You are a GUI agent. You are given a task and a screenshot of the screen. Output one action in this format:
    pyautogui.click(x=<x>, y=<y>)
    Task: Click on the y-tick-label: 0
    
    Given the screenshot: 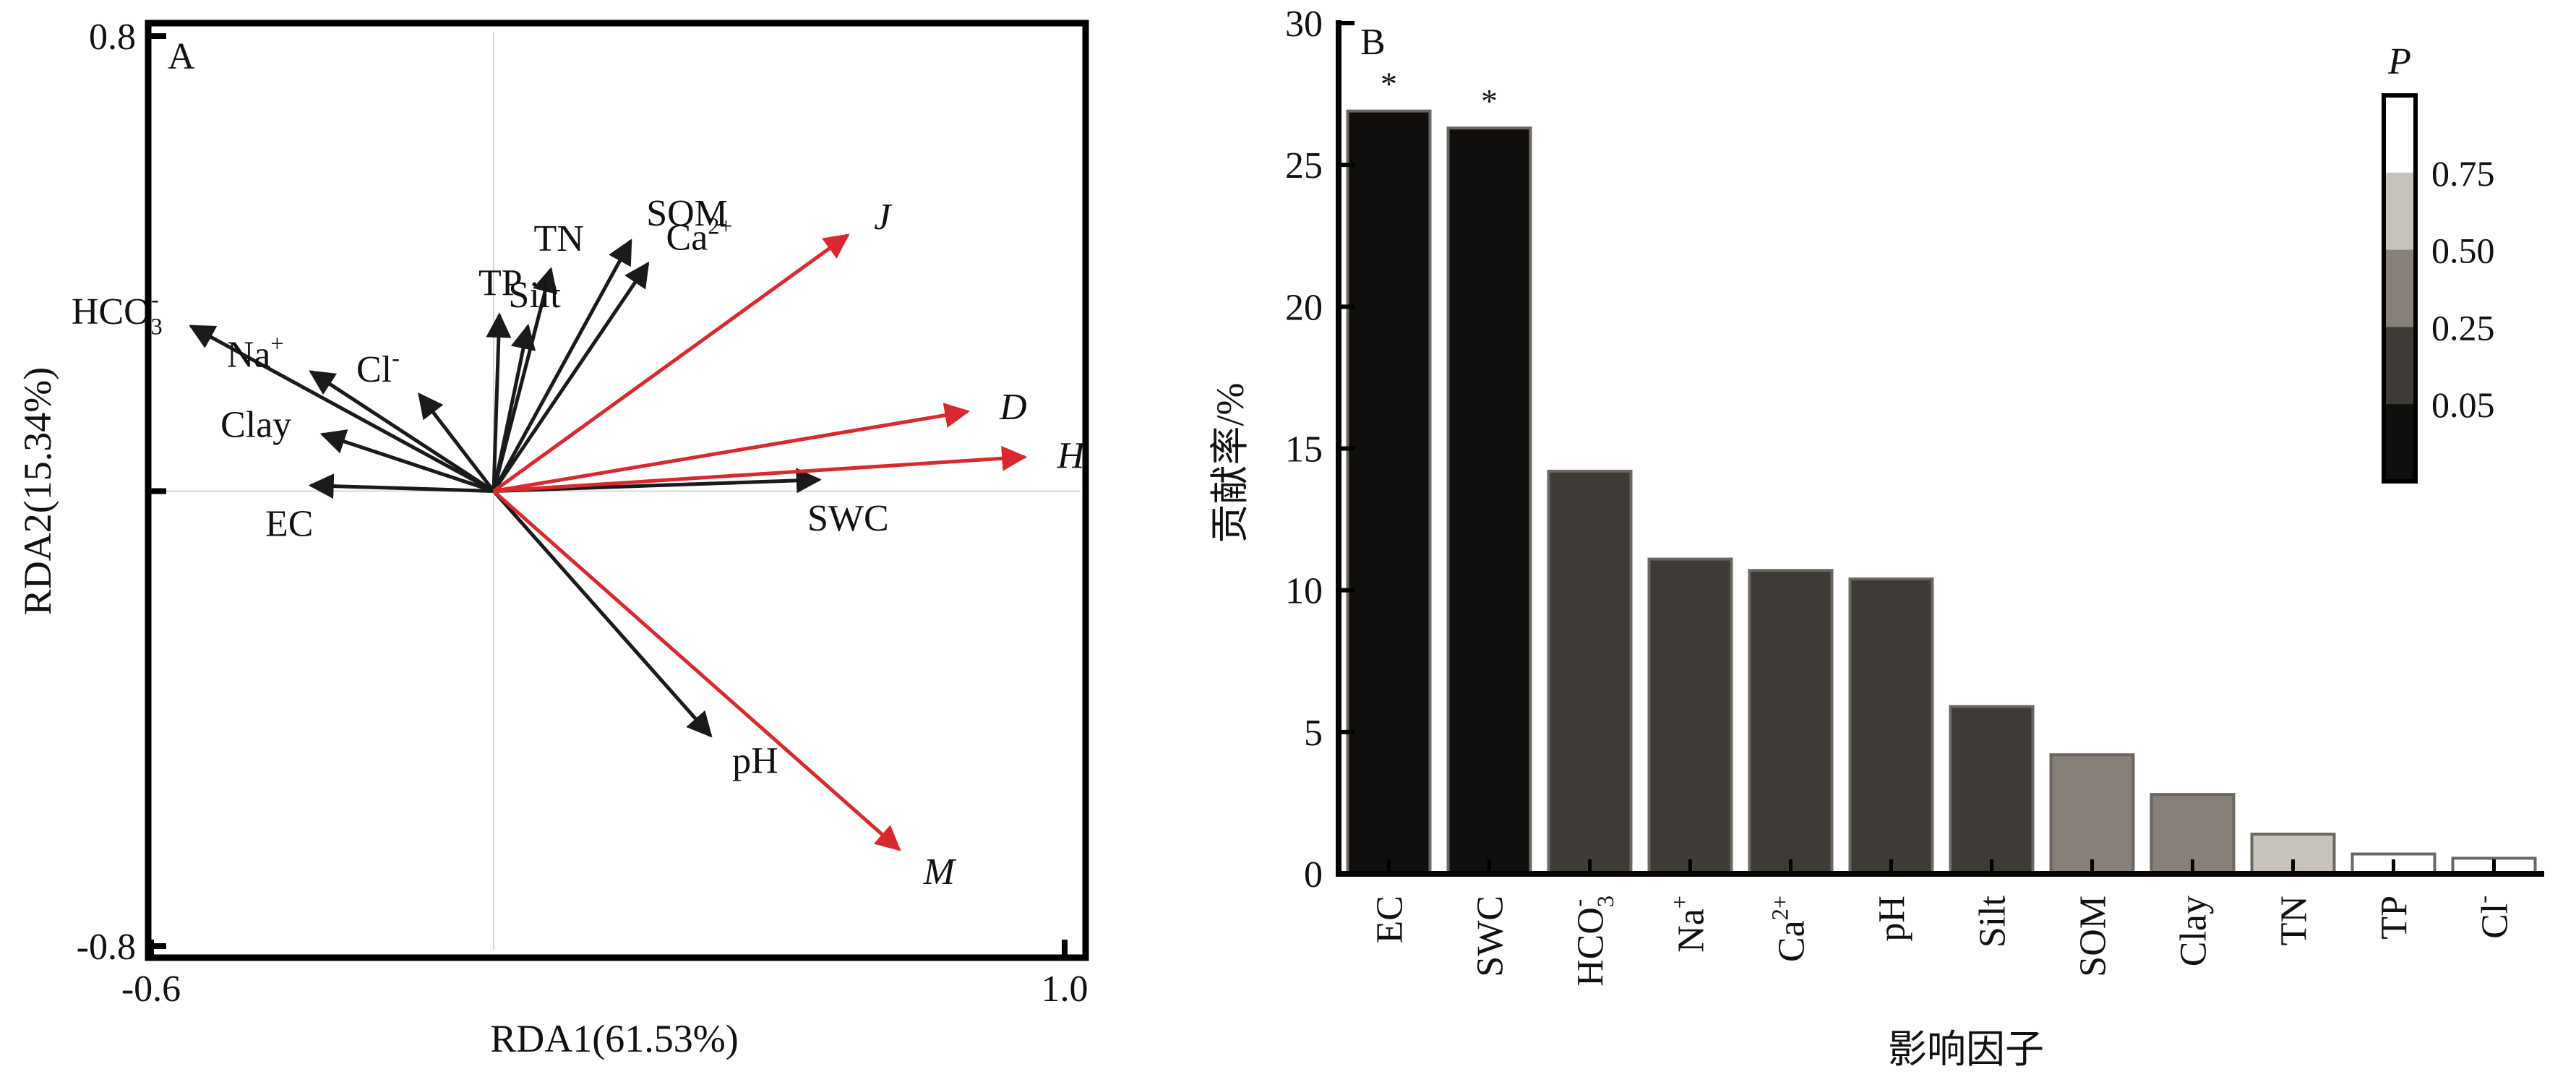 What is the action you would take?
    pyautogui.click(x=1314, y=875)
    